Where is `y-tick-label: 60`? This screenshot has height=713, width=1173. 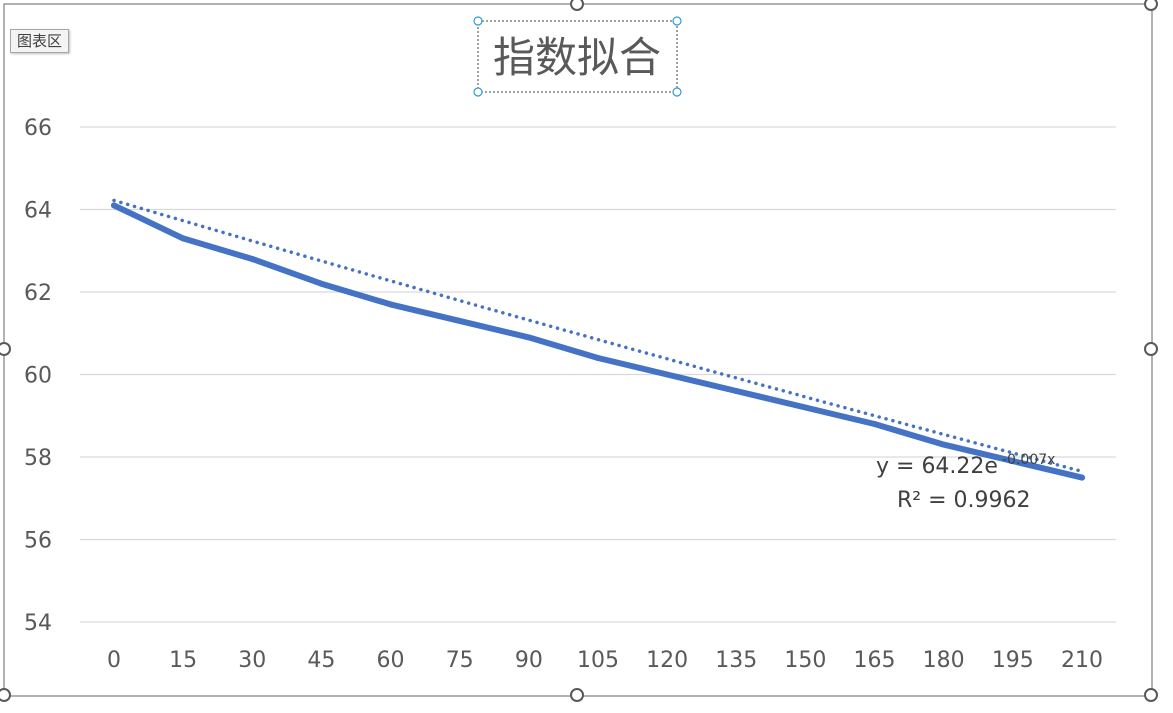
y-tick-label: 60 is located at coordinates (38, 376).